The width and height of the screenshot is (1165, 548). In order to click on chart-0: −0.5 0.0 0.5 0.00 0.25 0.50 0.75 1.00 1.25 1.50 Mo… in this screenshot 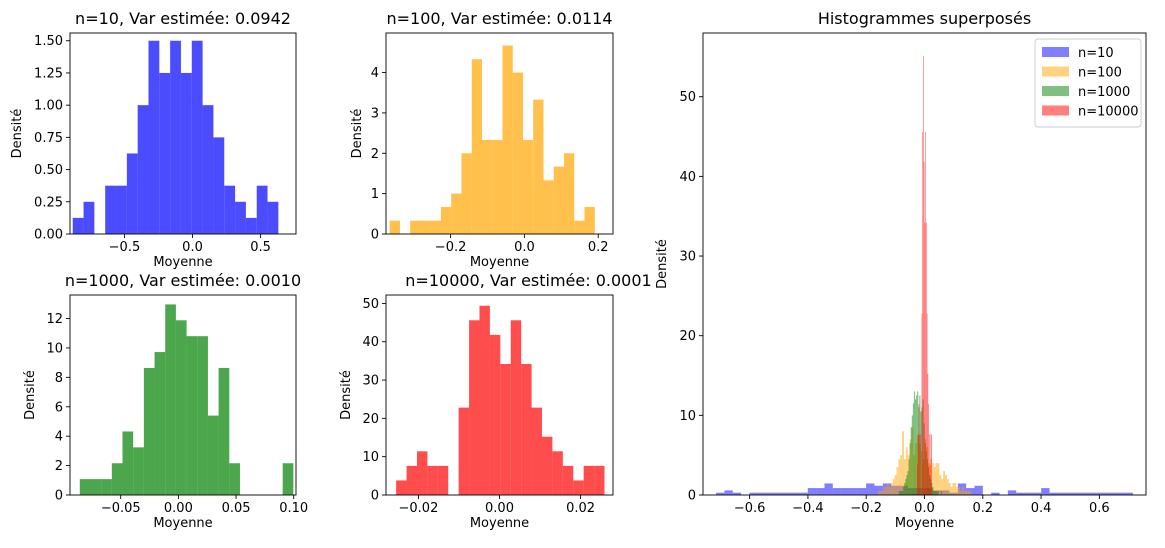, I will do `click(153, 139)`.